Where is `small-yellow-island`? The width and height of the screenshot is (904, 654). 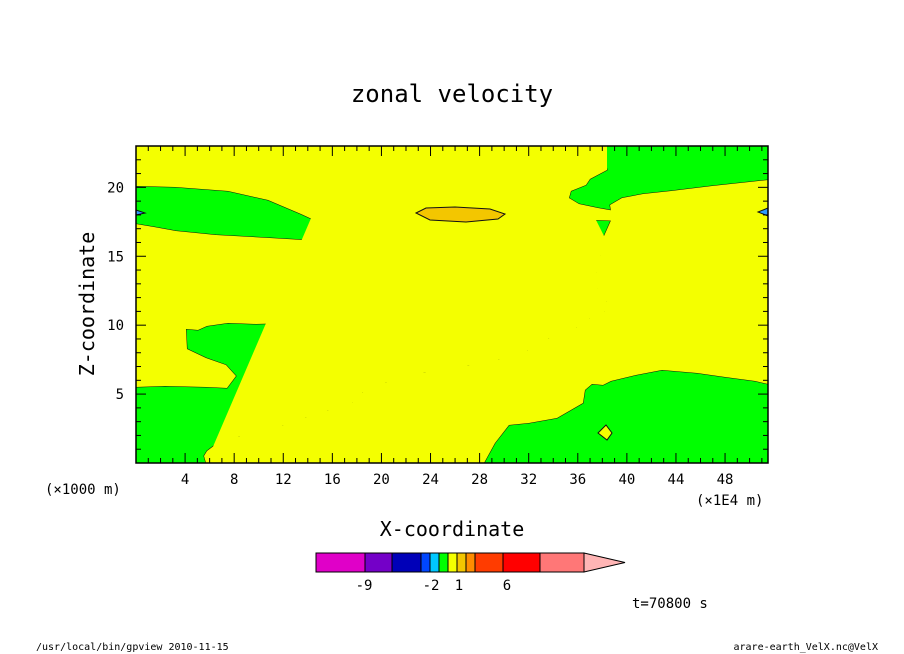 small-yellow-island is located at coordinates (605, 432).